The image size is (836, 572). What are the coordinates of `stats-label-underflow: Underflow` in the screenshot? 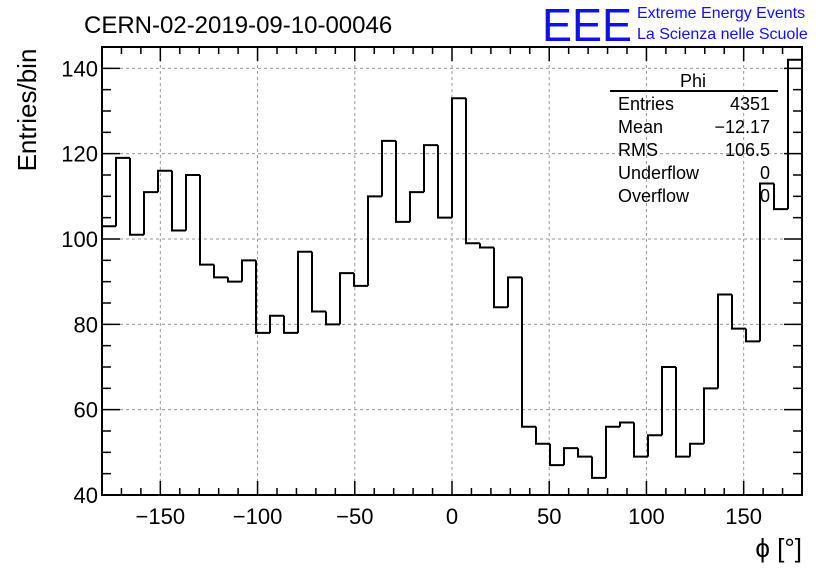 It's located at (659, 173).